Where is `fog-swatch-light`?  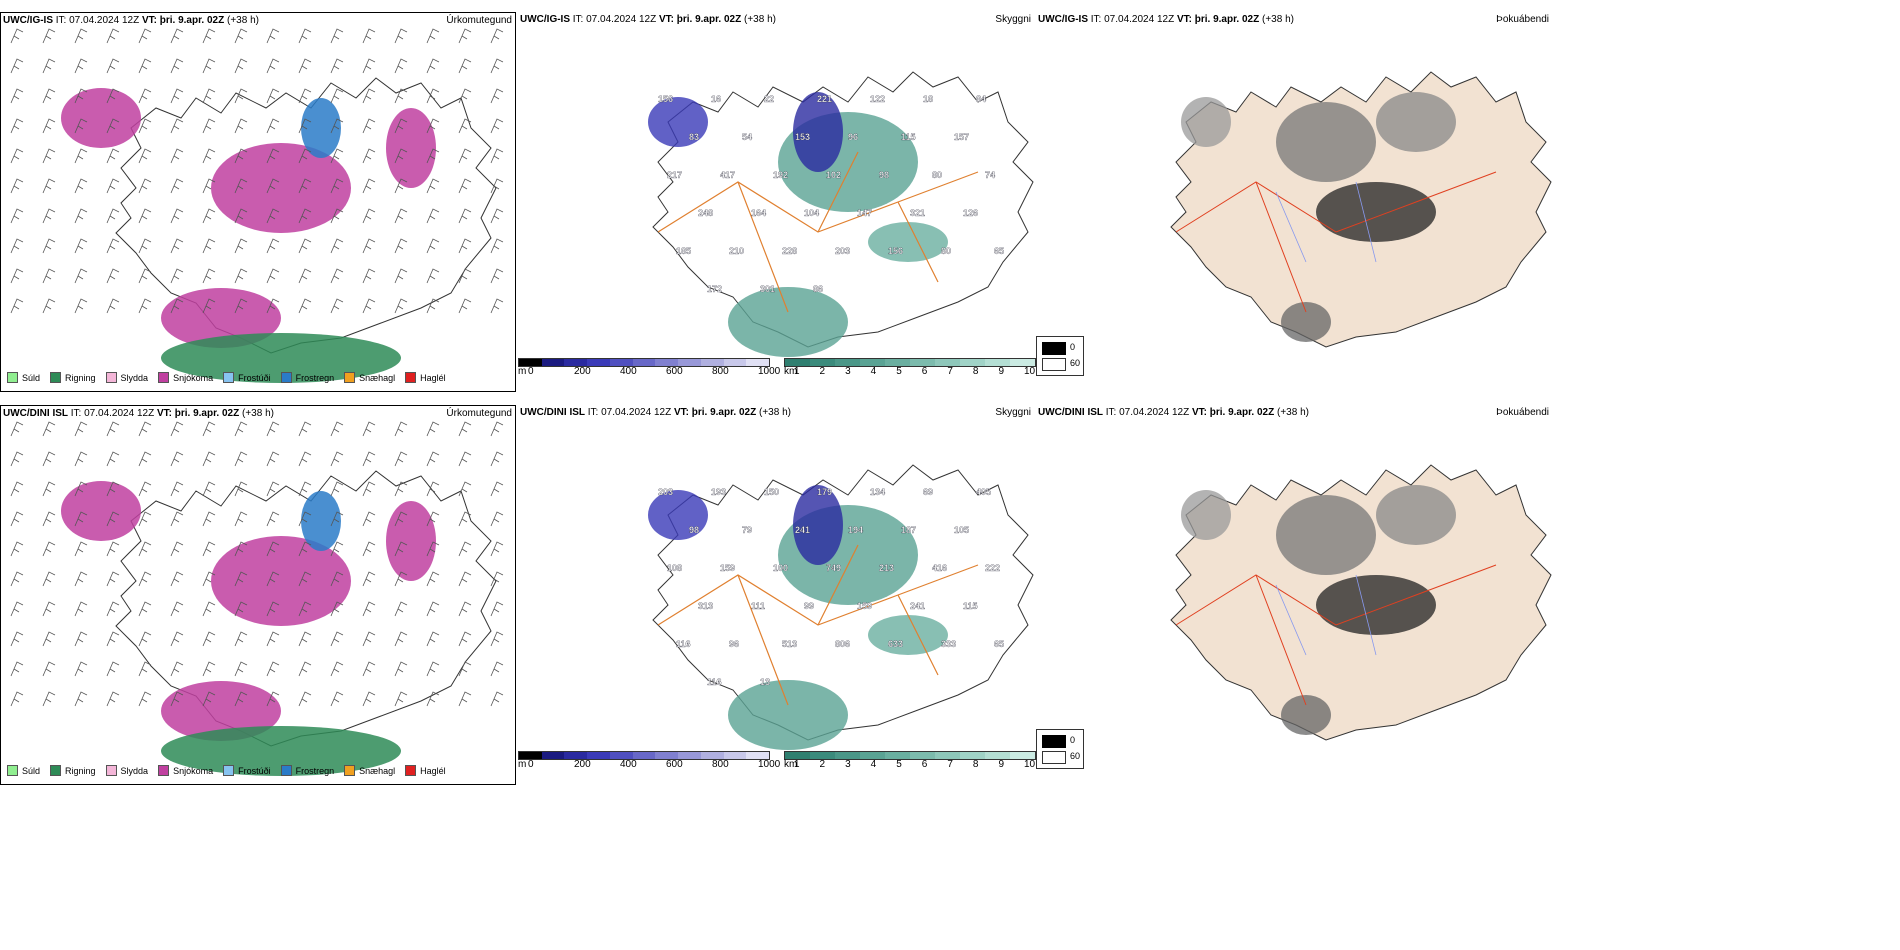
fog-swatch-light is located at coordinates (1054, 364).